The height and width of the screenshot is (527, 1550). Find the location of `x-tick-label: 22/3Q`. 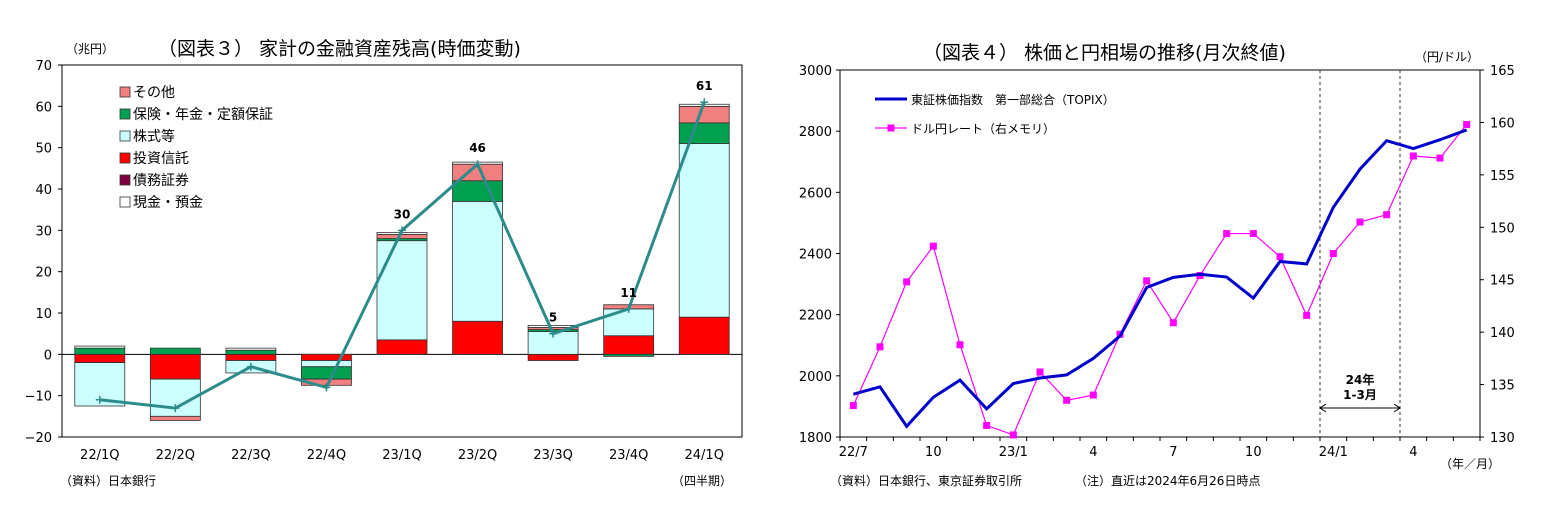

x-tick-label: 22/3Q is located at coordinates (250, 455).